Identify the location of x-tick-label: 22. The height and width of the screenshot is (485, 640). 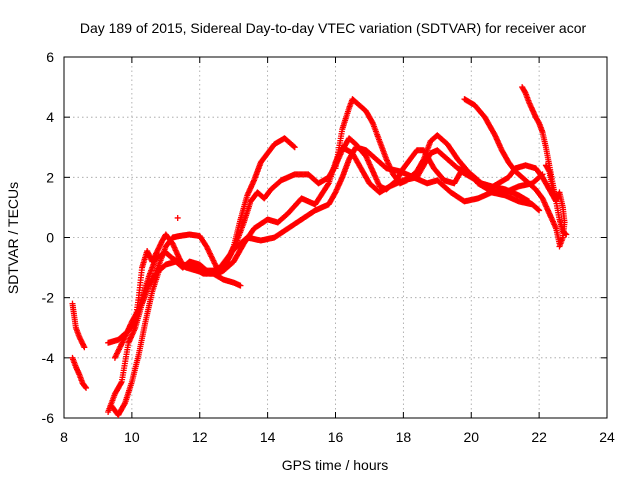
(539, 437).